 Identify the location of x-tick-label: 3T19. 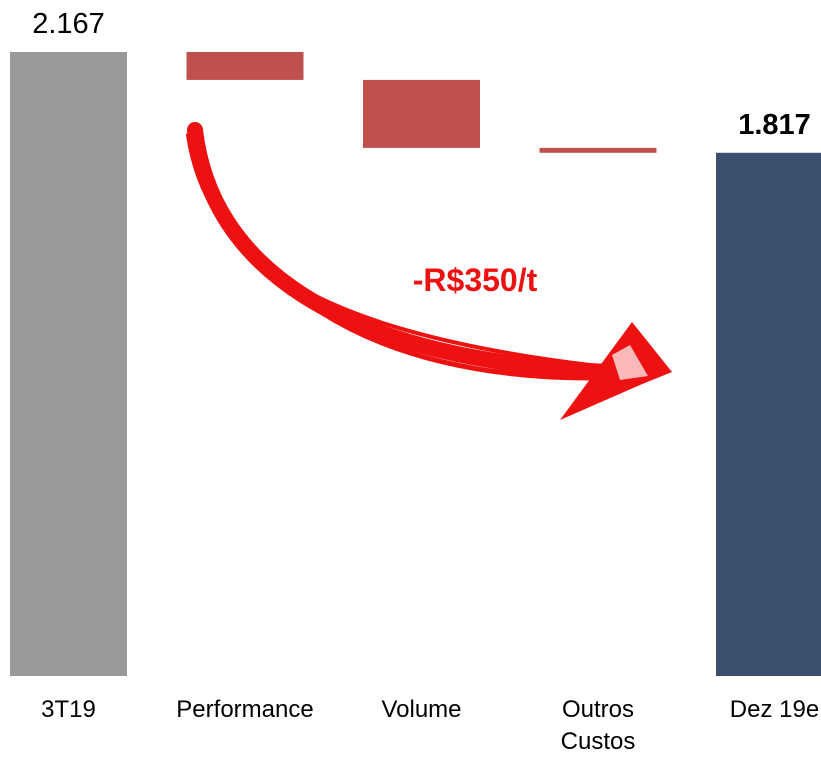
(68, 709).